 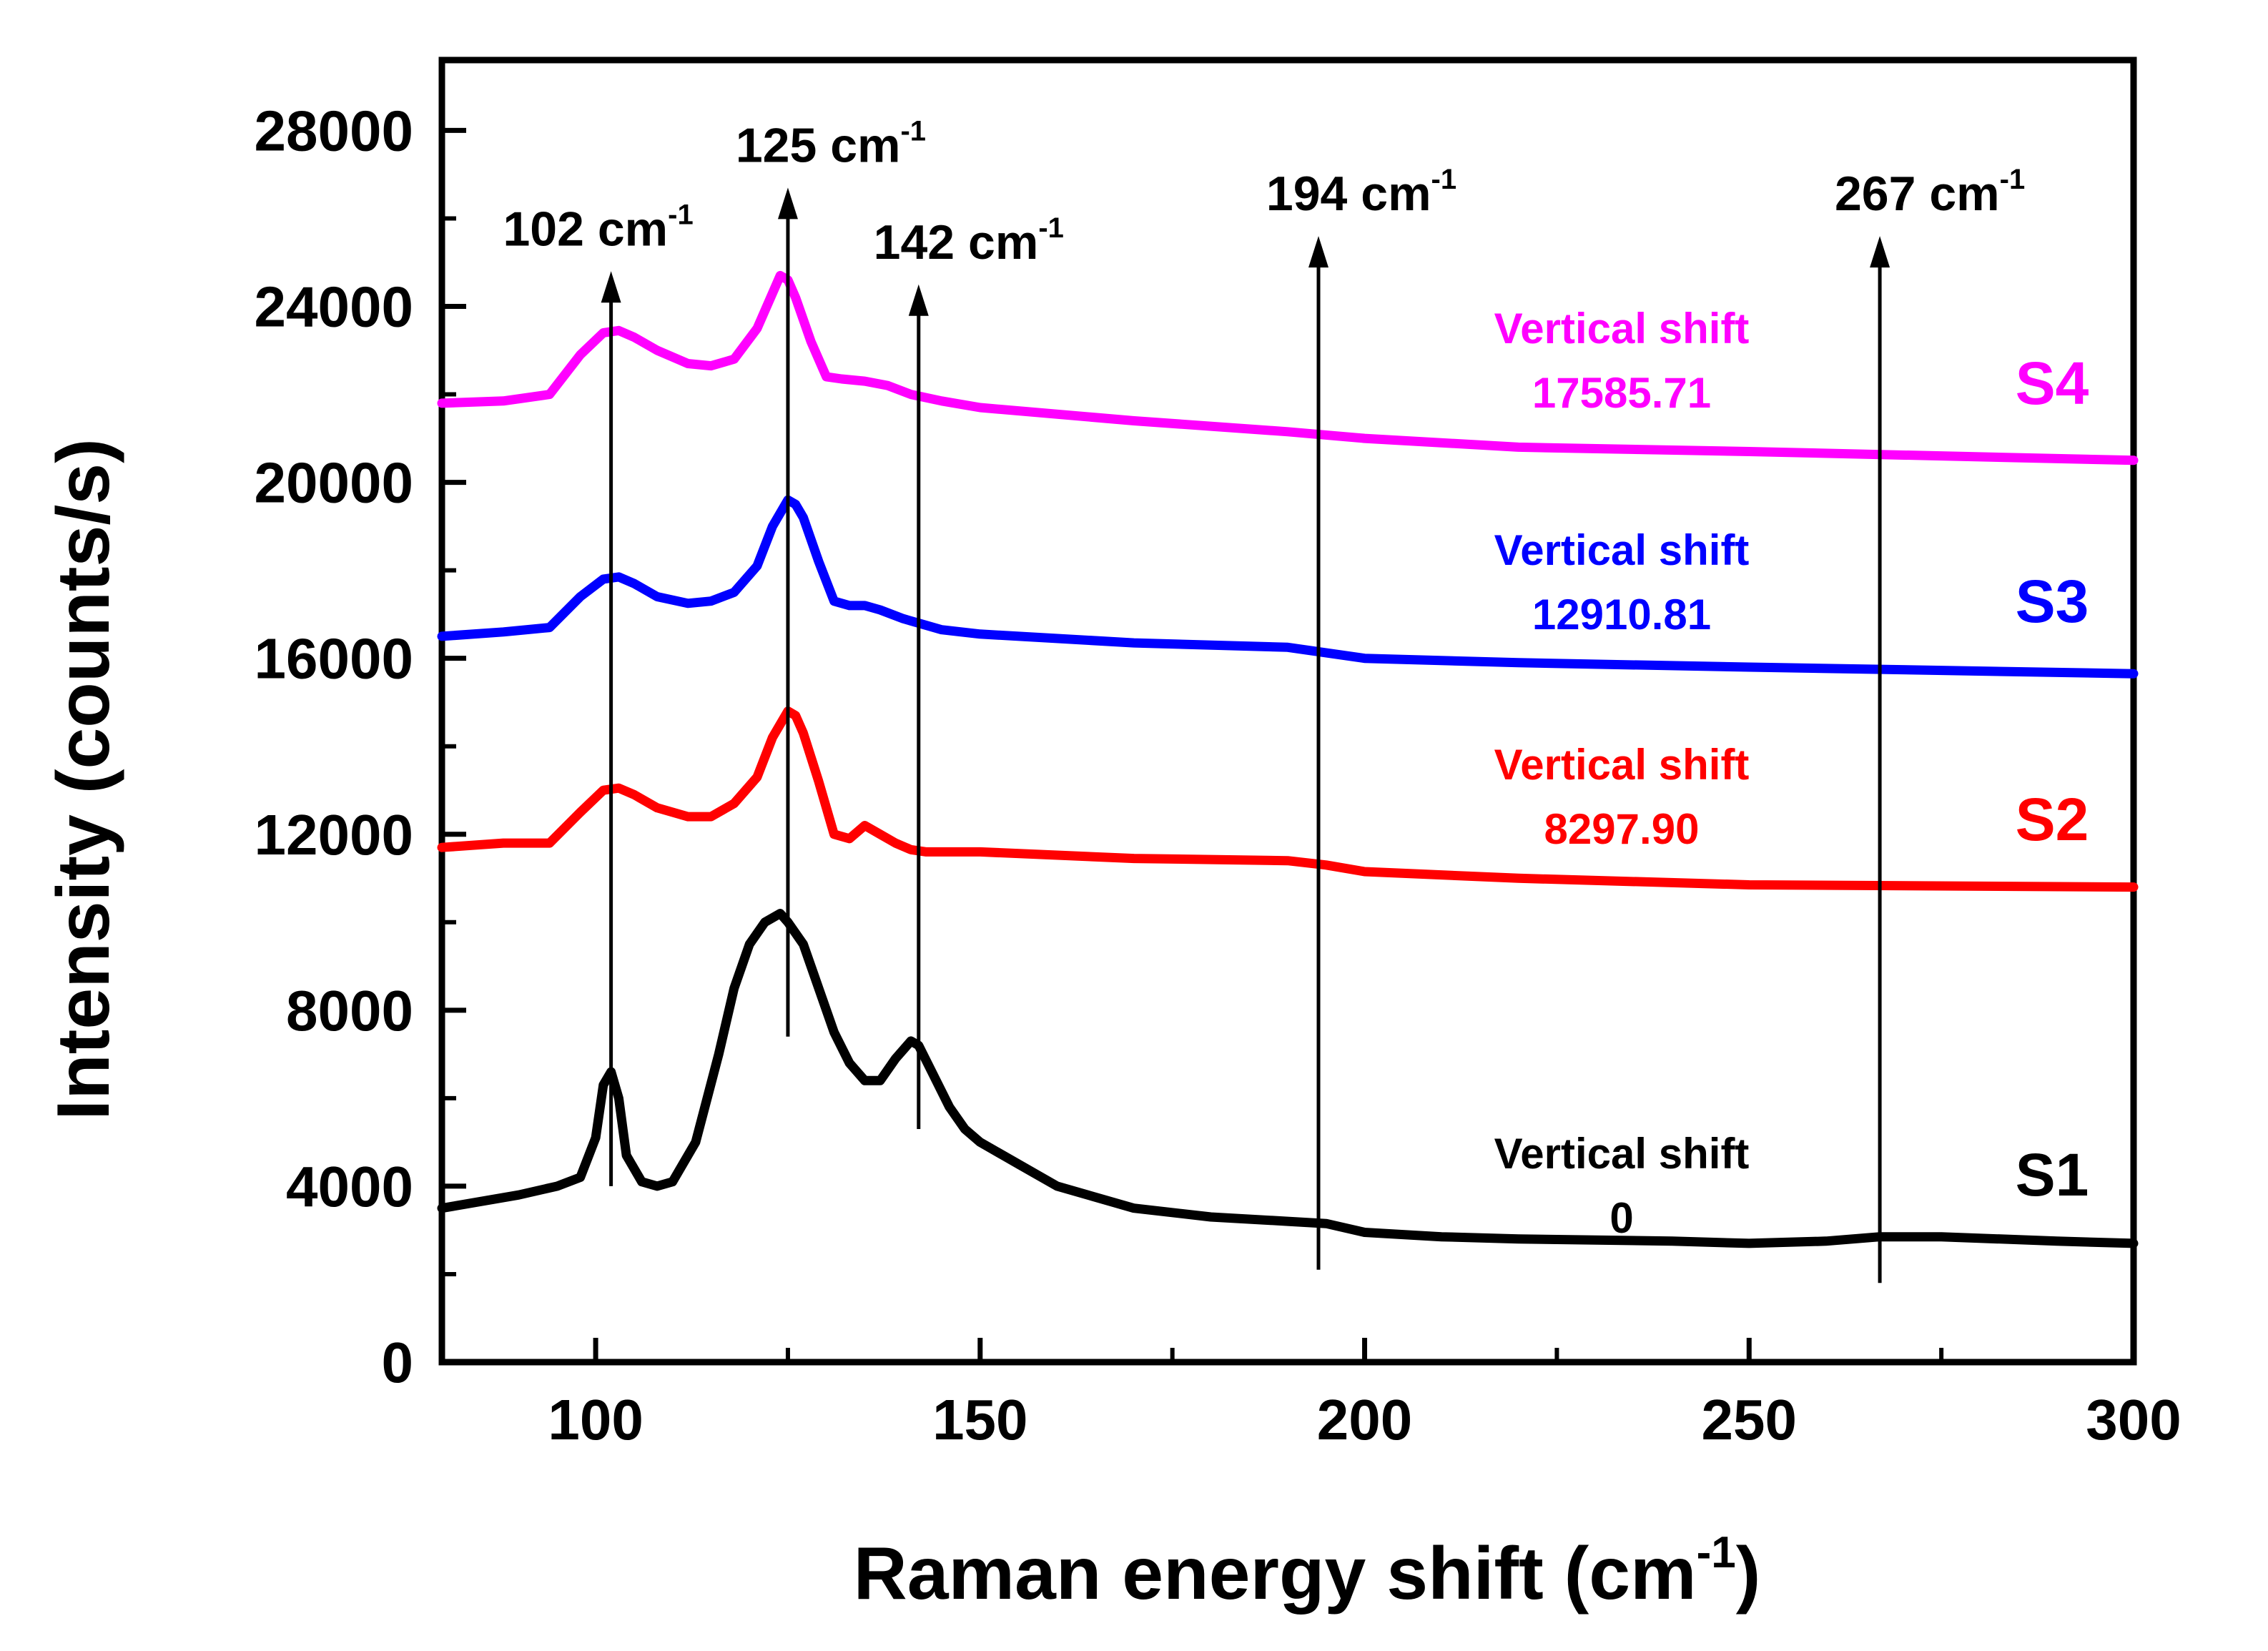 What do you see at coordinates (2052, 383) in the screenshot?
I see `series-label-s4: S4` at bounding box center [2052, 383].